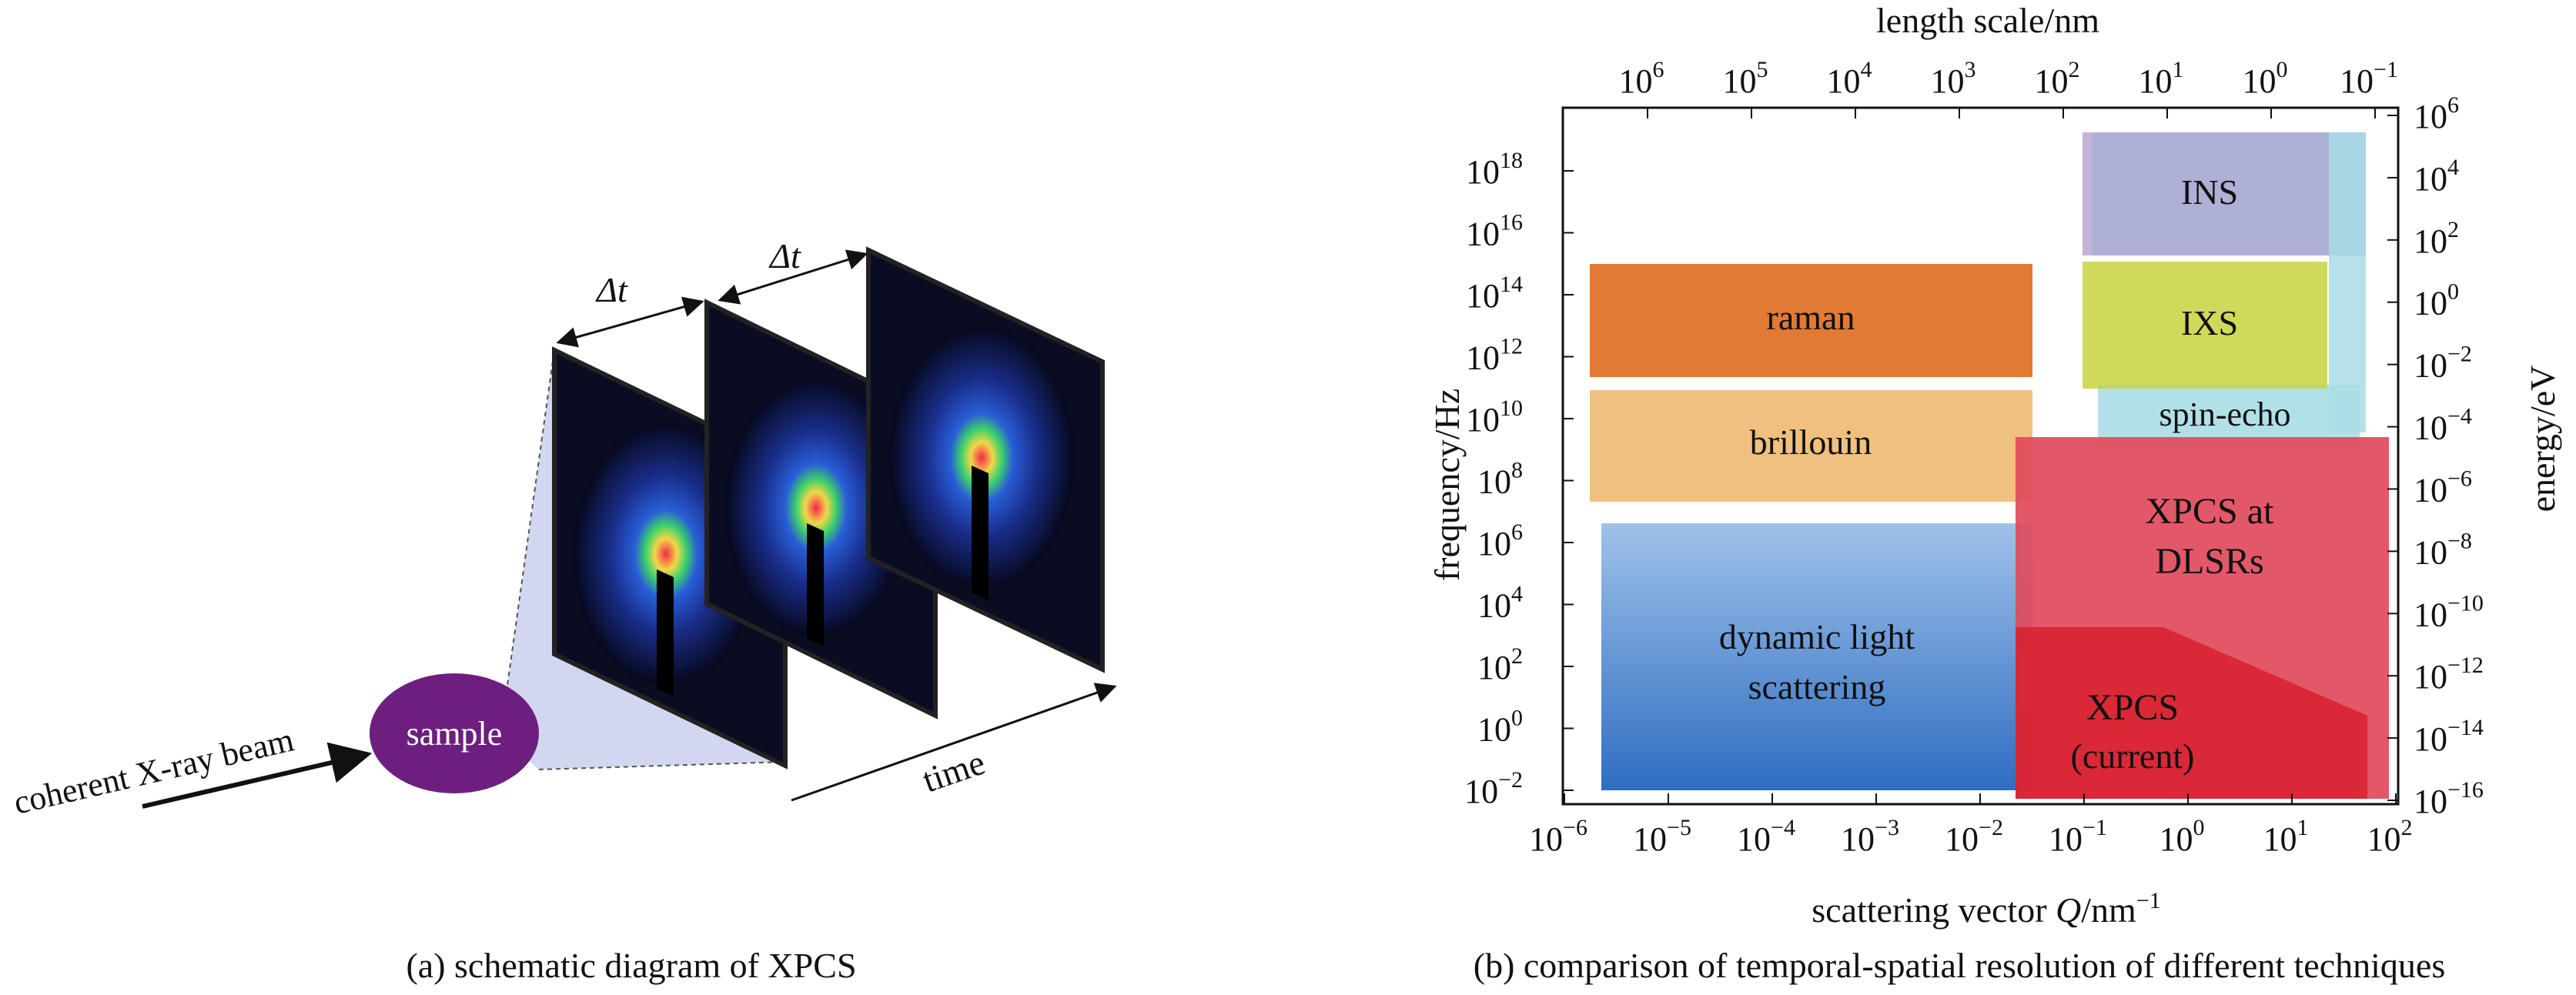 The image size is (2576, 995). What do you see at coordinates (2390, 836) in the screenshot?
I see `bottom-tick-label: 10²` at bounding box center [2390, 836].